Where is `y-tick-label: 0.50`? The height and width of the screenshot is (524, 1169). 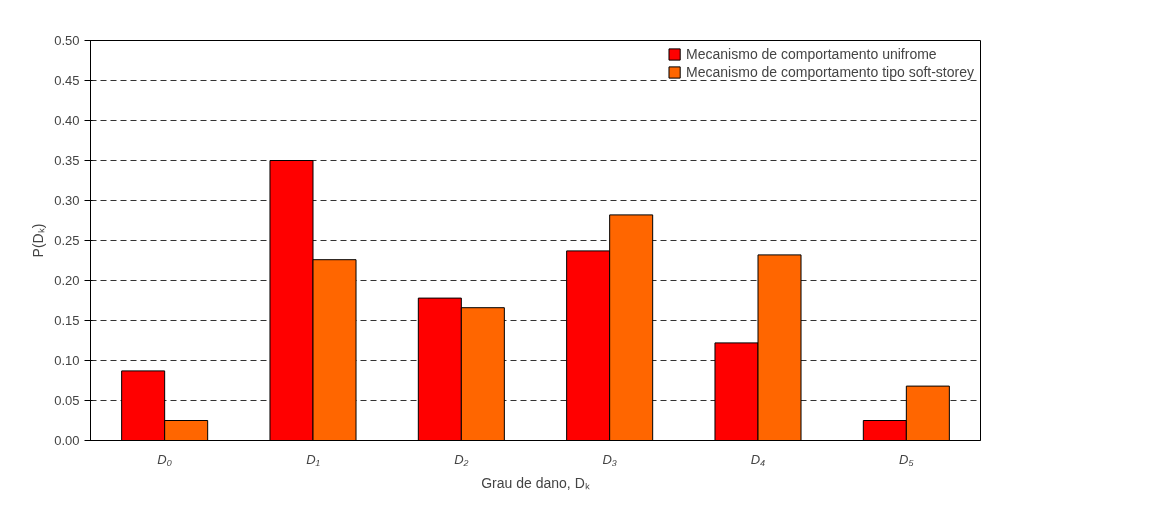
y-tick-label: 0.50 is located at coordinates (67, 40).